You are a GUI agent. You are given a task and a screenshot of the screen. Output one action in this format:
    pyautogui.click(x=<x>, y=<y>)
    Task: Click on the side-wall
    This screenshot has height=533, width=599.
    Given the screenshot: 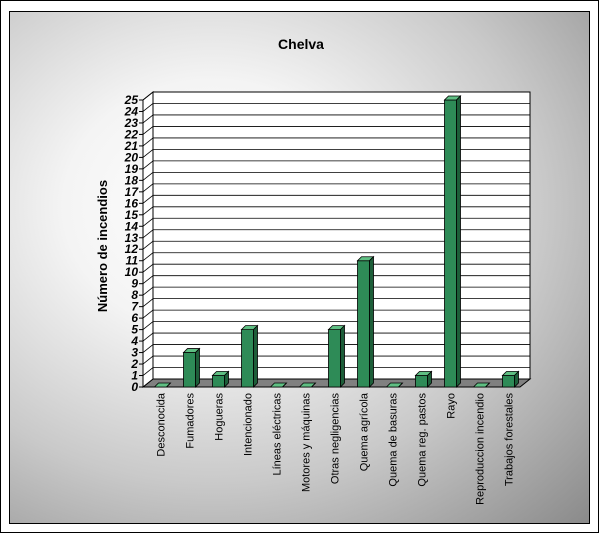 What is the action you would take?
    pyautogui.click(x=148, y=239)
    